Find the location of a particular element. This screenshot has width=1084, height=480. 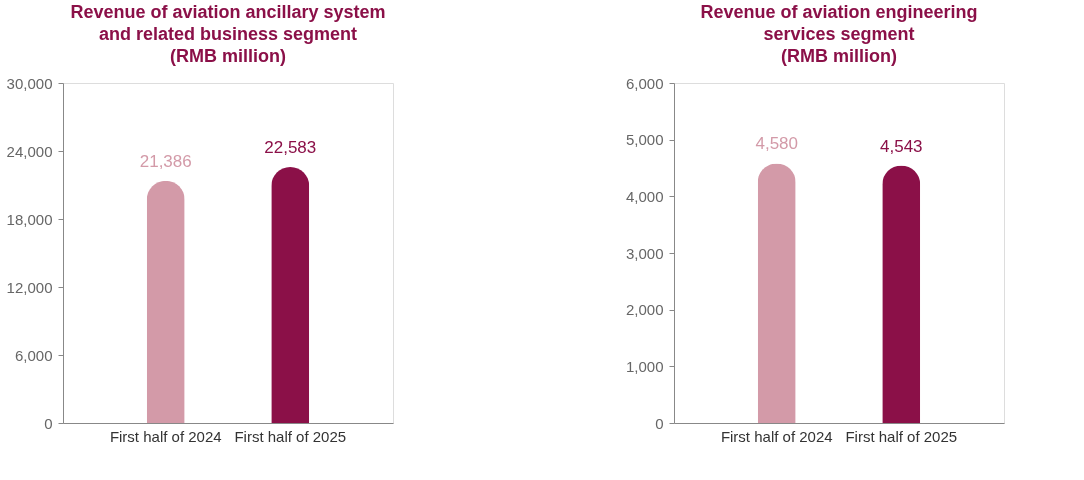

y-tick-label: 5,000 is located at coordinates (644, 140).